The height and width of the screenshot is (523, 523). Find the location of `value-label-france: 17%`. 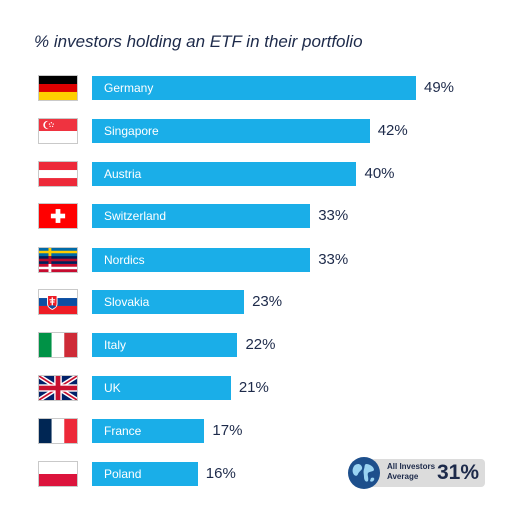

value-label-france: 17% is located at coordinates (227, 430).